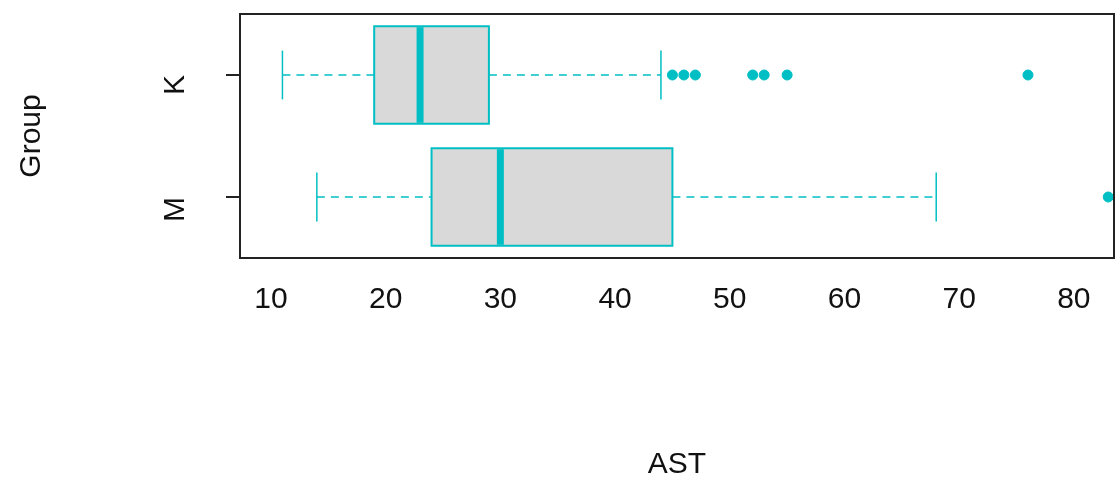 Image resolution: width=1120 pixels, height=484 pixels. What do you see at coordinates (677, 463) in the screenshot?
I see `x-axis-title: AST` at bounding box center [677, 463].